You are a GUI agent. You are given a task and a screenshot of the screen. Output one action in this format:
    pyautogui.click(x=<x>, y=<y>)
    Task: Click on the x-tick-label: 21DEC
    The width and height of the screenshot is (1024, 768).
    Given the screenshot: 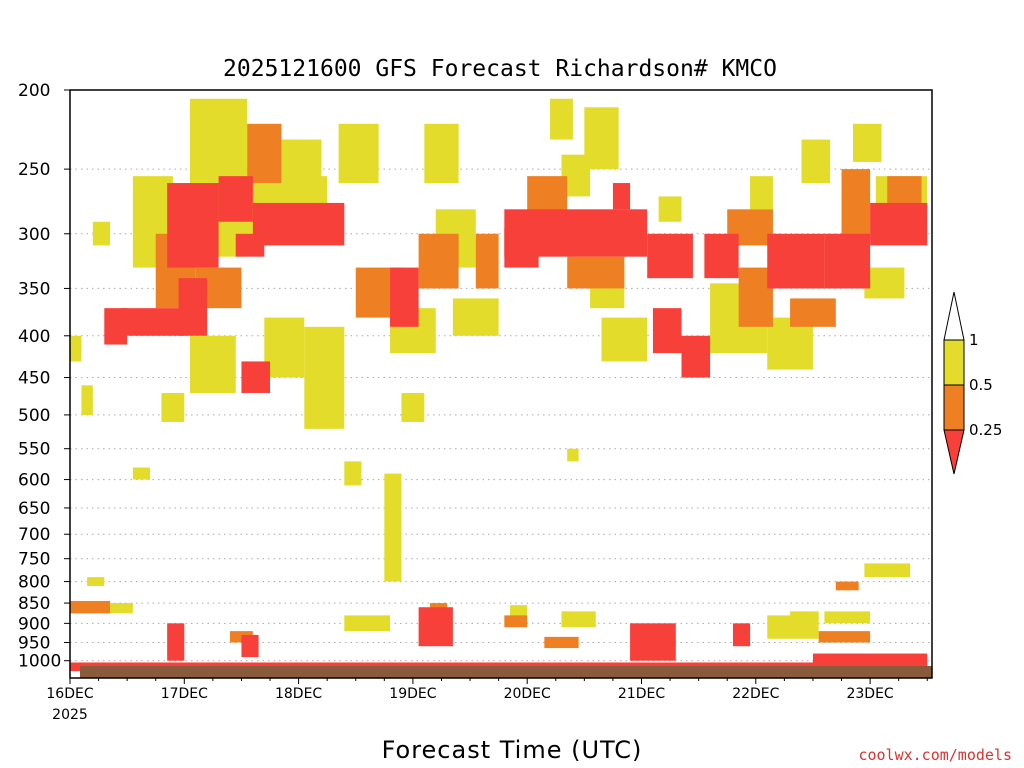 What is the action you would take?
    pyautogui.click(x=641, y=694)
    